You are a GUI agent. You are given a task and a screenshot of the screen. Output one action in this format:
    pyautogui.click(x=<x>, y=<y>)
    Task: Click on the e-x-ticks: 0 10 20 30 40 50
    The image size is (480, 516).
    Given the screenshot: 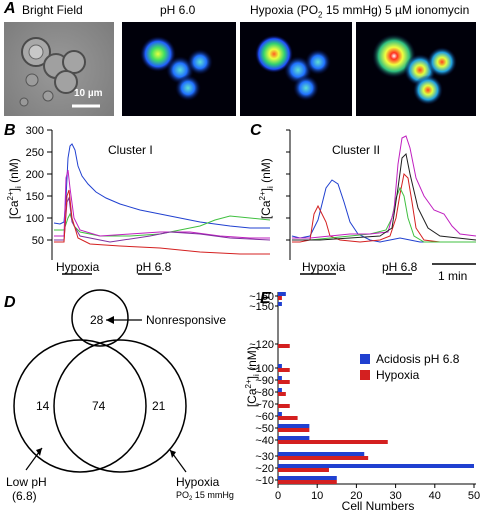 What is the action you would take?
    pyautogui.click(x=377, y=493)
    